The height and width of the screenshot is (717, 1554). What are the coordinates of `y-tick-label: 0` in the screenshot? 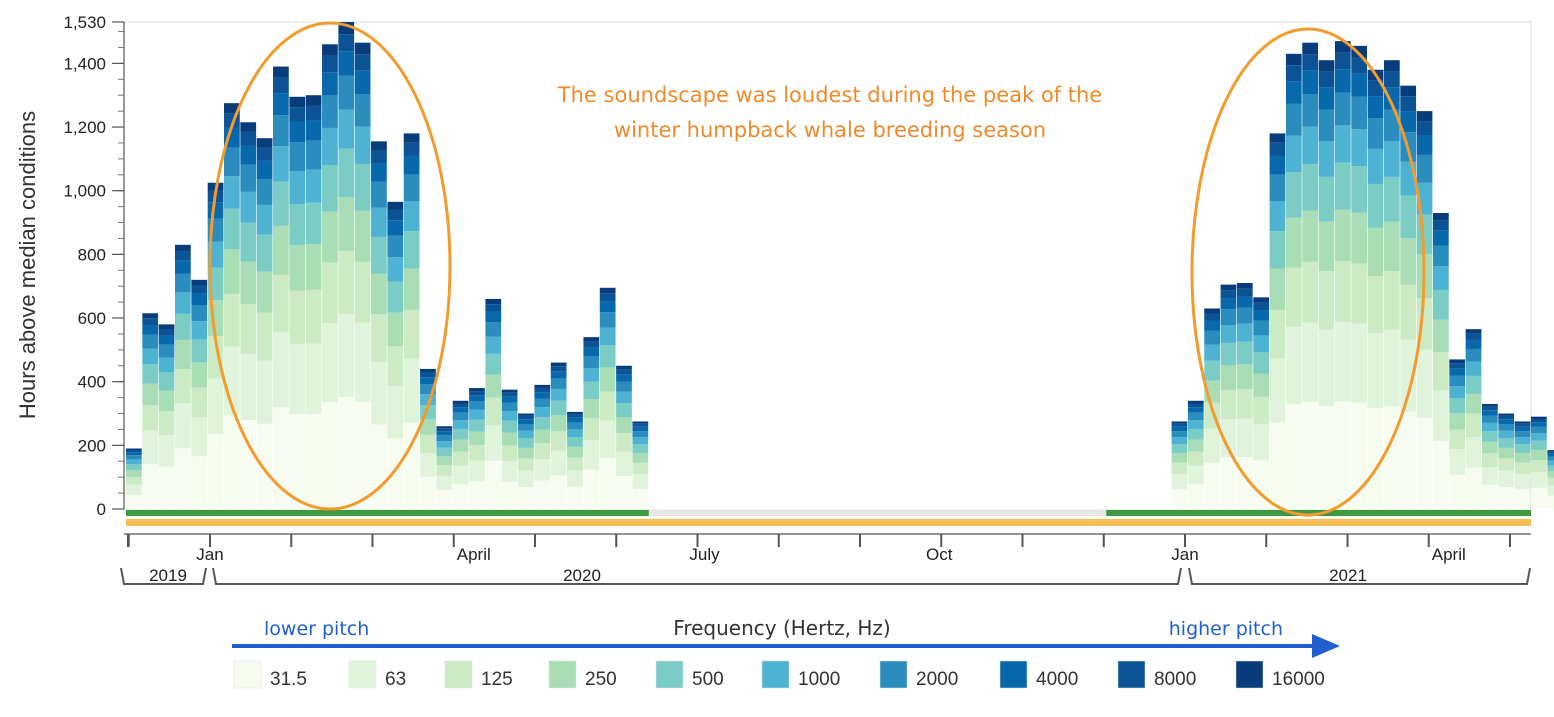 It's located at (101, 509).